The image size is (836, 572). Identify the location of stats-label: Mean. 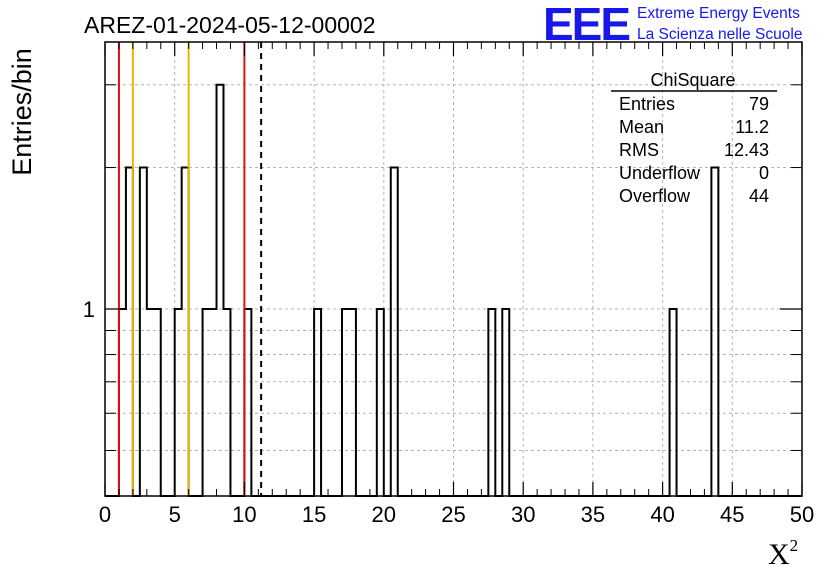
(641, 127).